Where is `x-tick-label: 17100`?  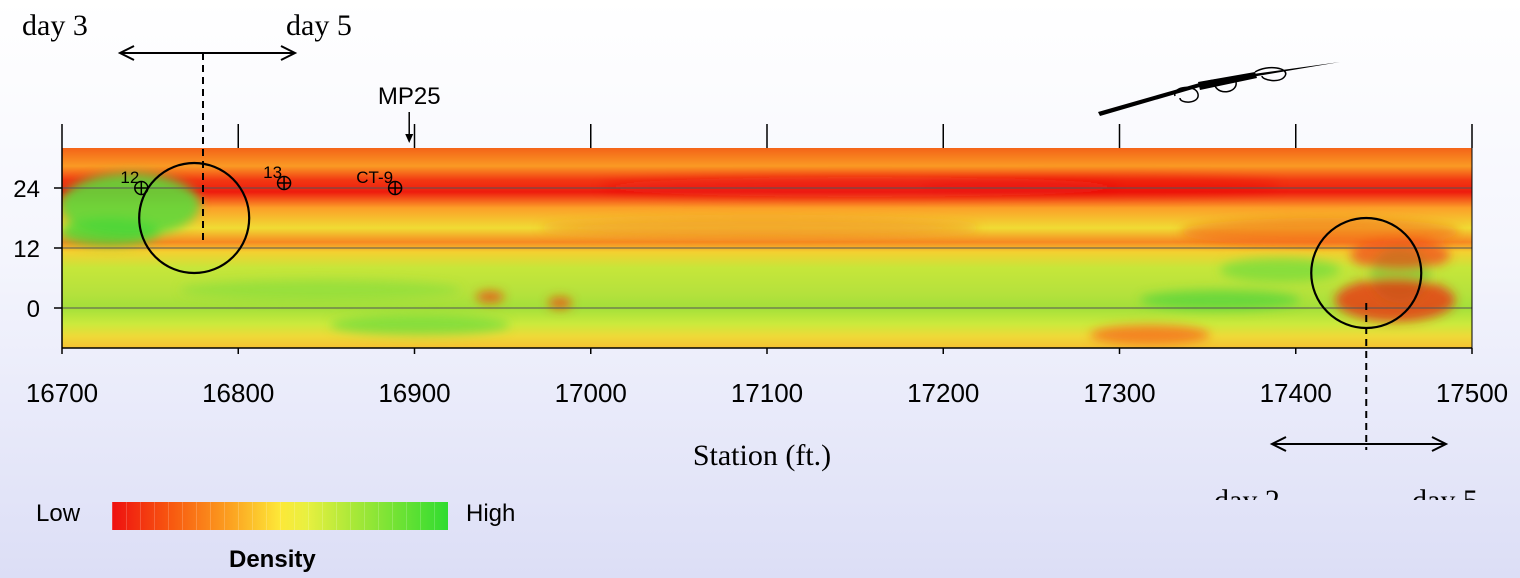 x-tick-label: 17100 is located at coordinates (767, 393).